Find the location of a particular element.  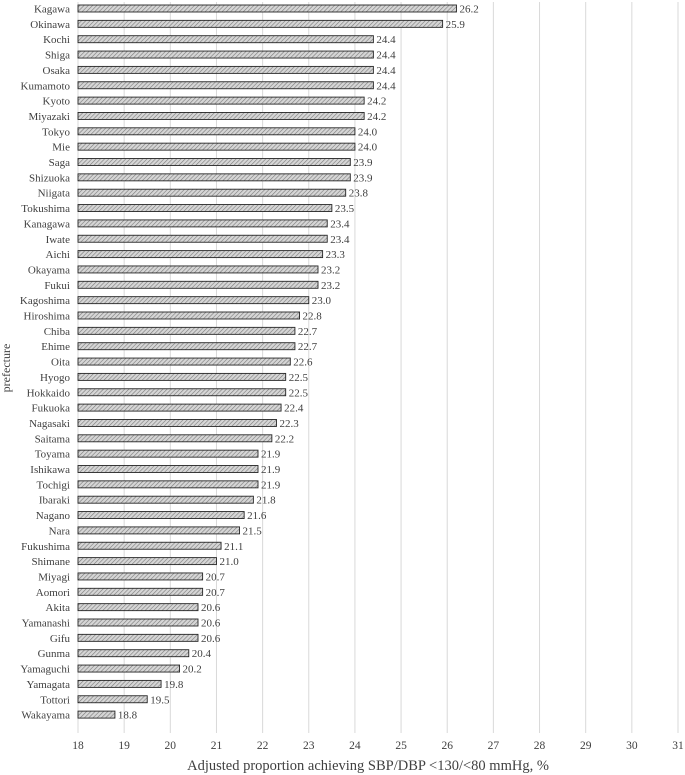

category-label: Shizuoka is located at coordinates (49, 178).